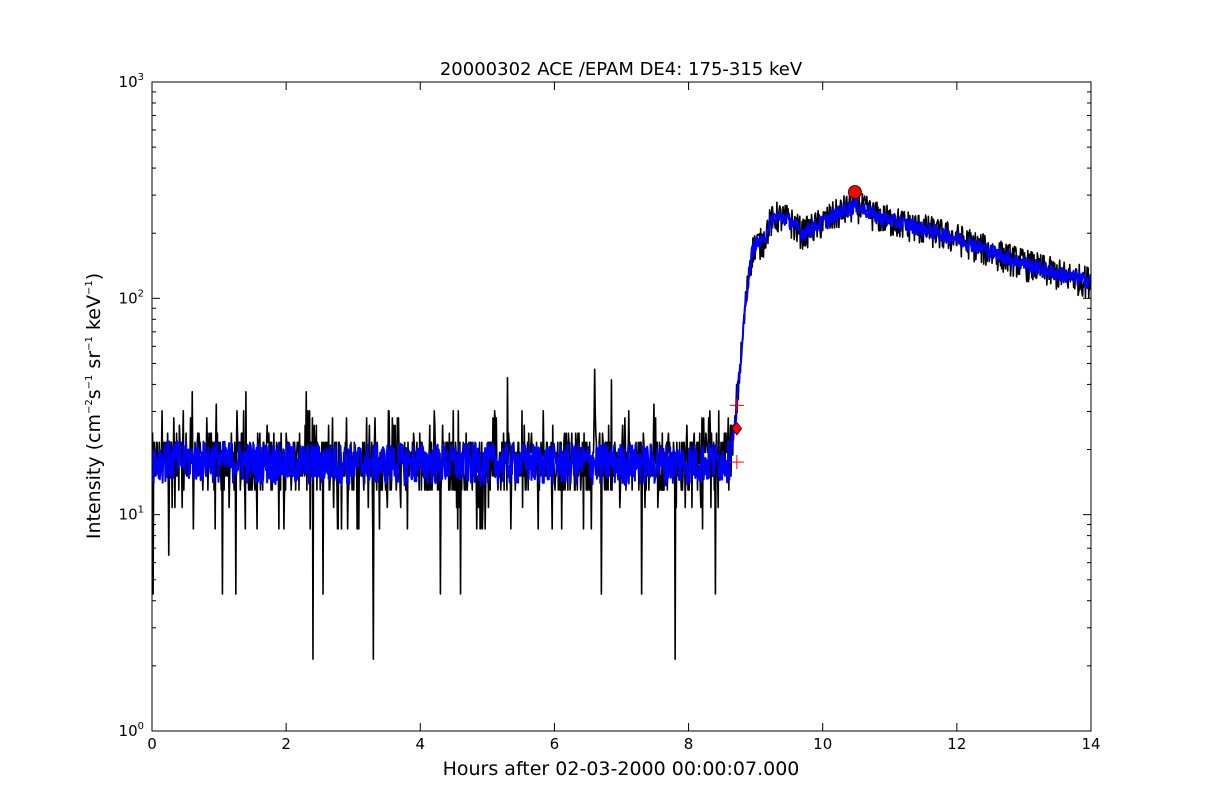  I want to click on y-tick-label: 10¹, so click(131, 514).